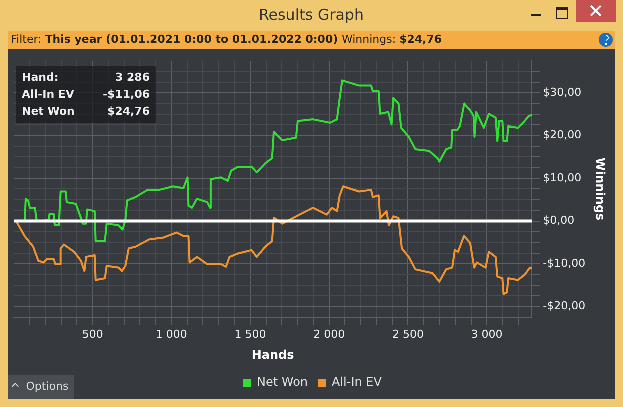 Image resolution: width=623 pixels, height=407 pixels. I want to click on legend-label: Net Won, so click(282, 382).